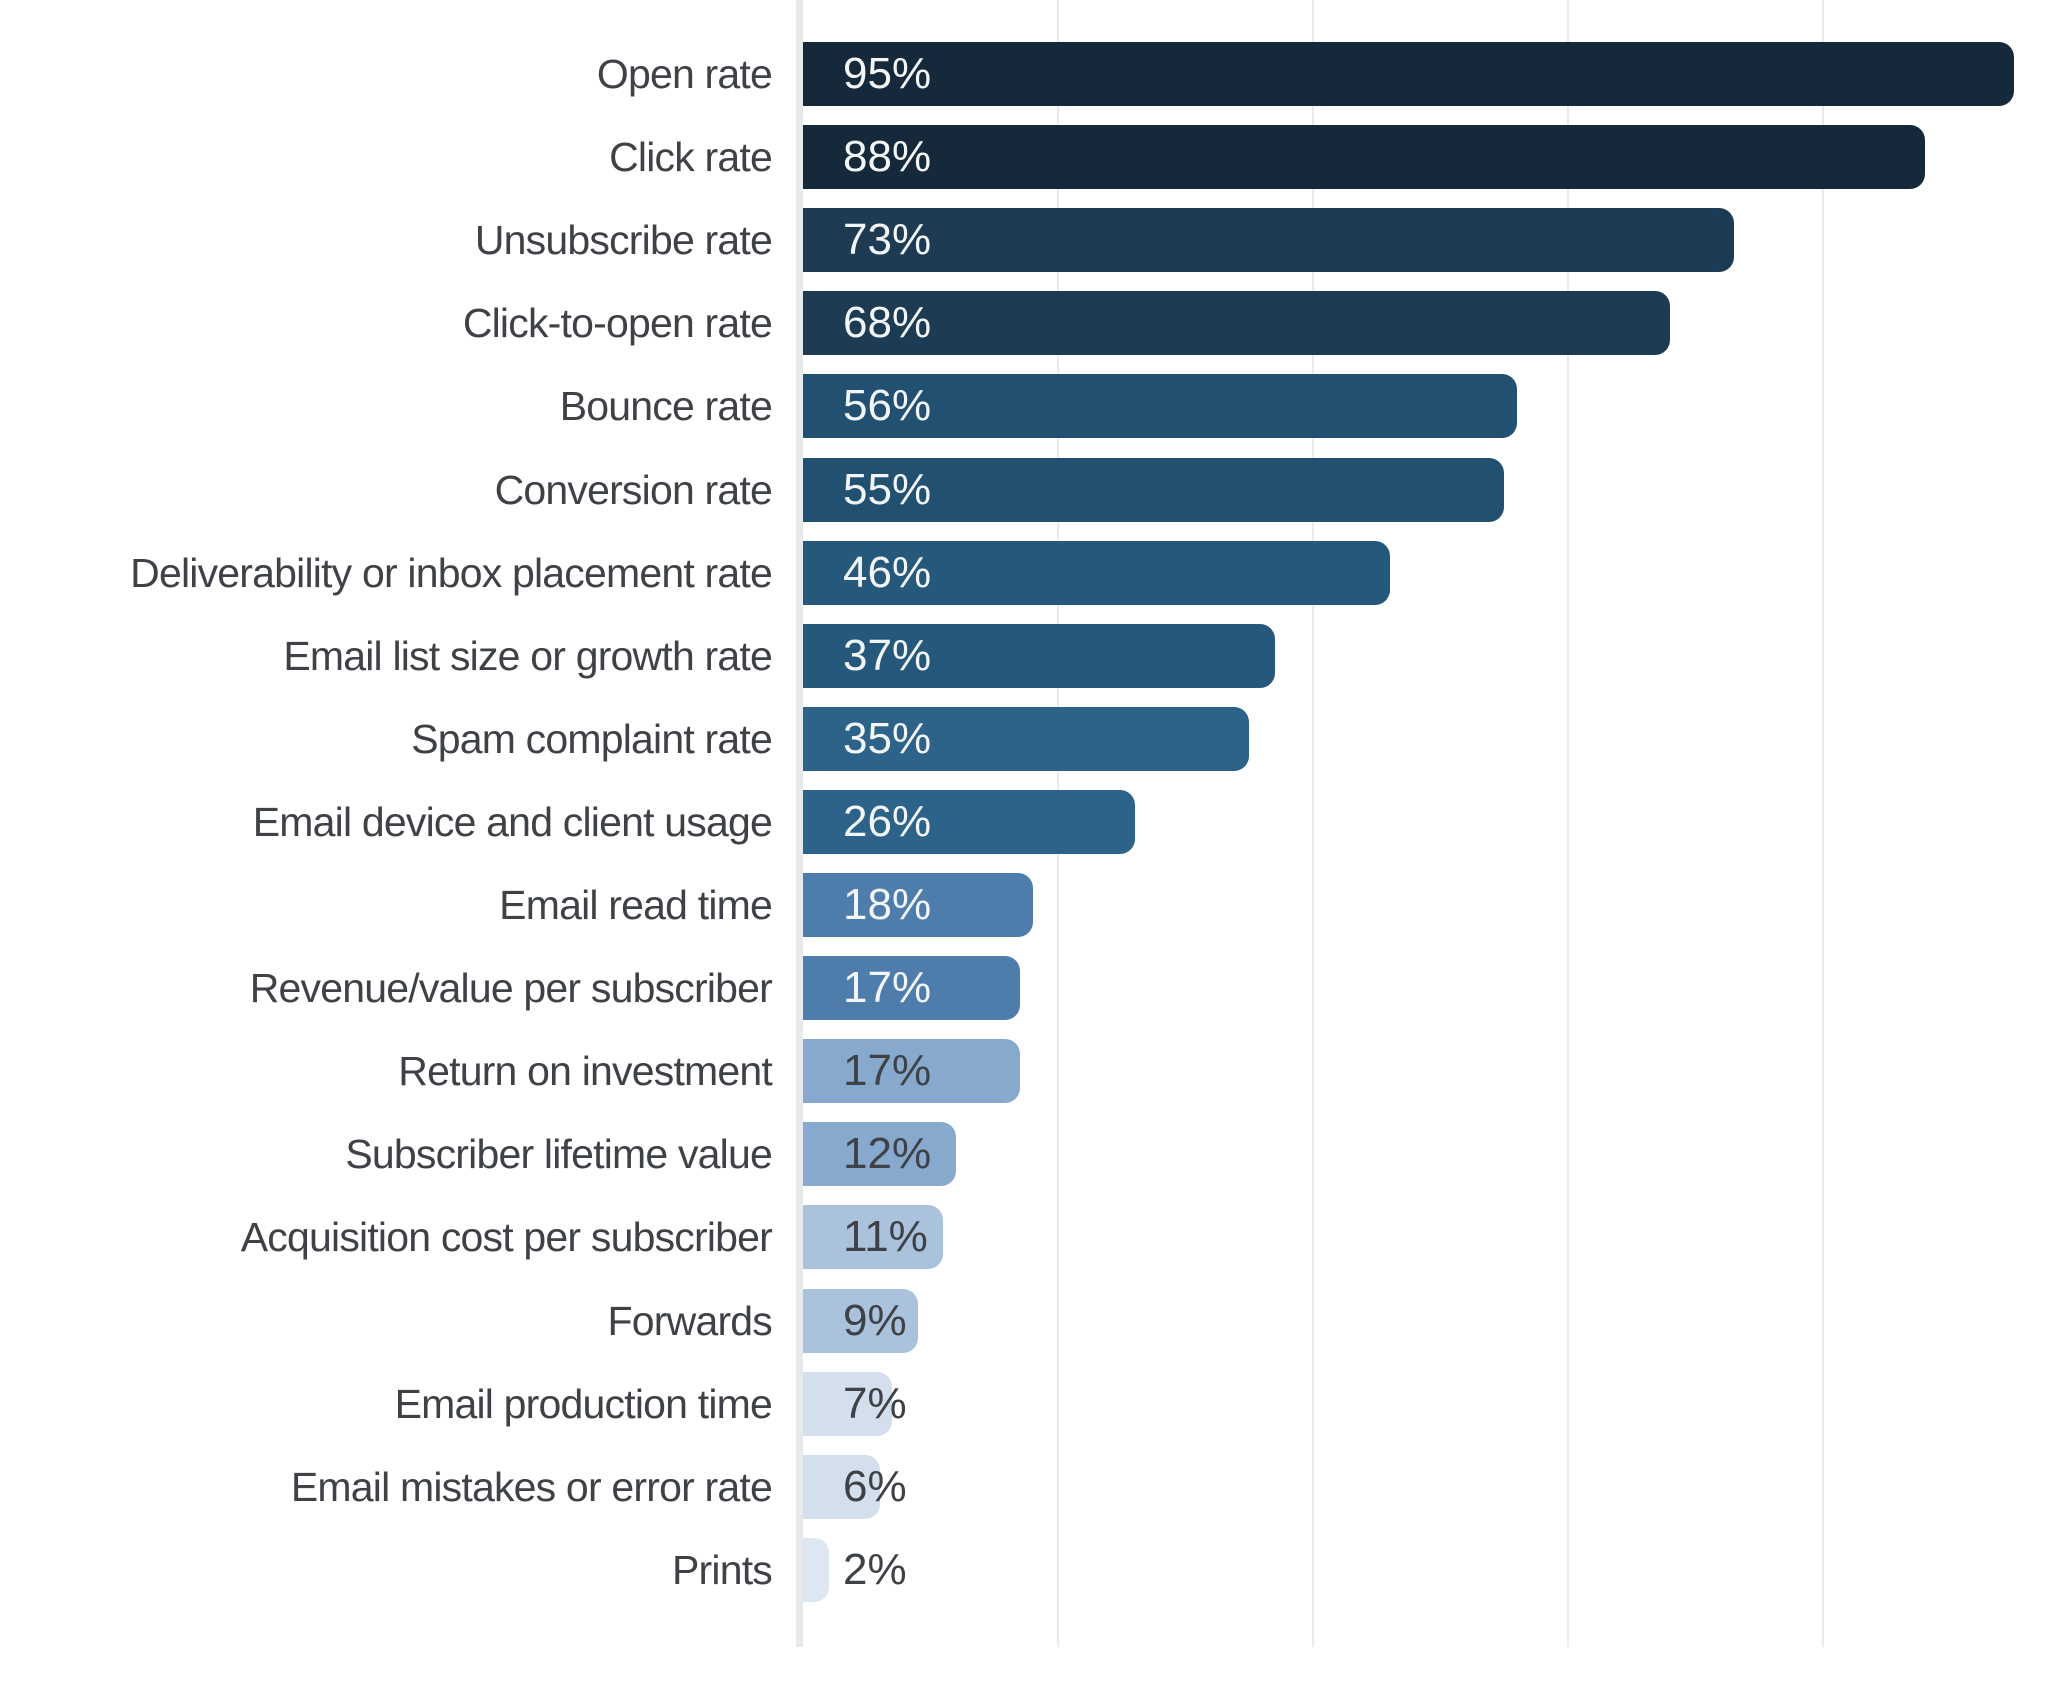 Image resolution: width=2060 pixels, height=1694 pixels. What do you see at coordinates (875, 1569) in the screenshot?
I see `value-label: 2%` at bounding box center [875, 1569].